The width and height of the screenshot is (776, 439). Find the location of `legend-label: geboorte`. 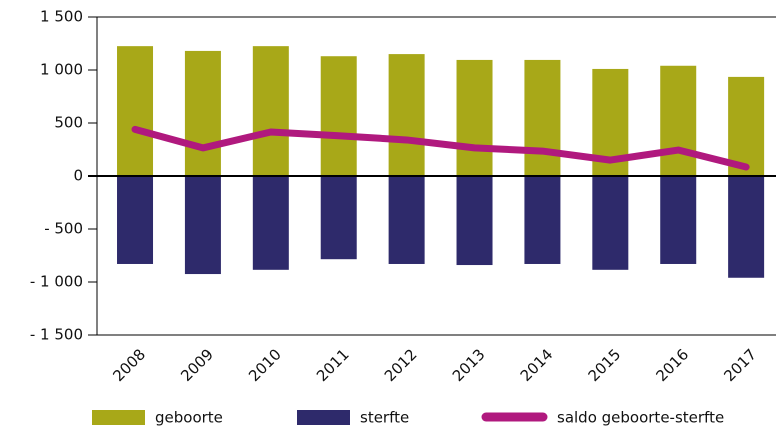

legend-label: geboorte is located at coordinates (189, 418).